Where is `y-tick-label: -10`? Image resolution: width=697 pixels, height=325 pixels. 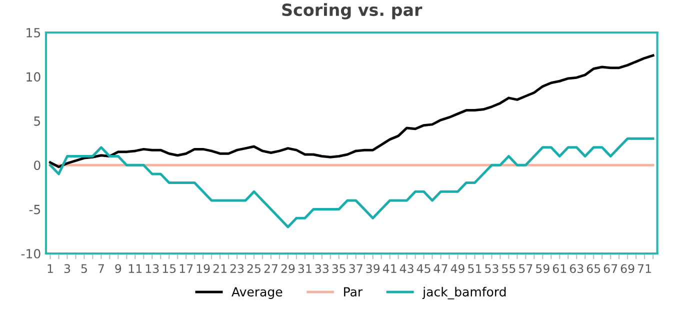 y-tick-label: -10 is located at coordinates (30, 253).